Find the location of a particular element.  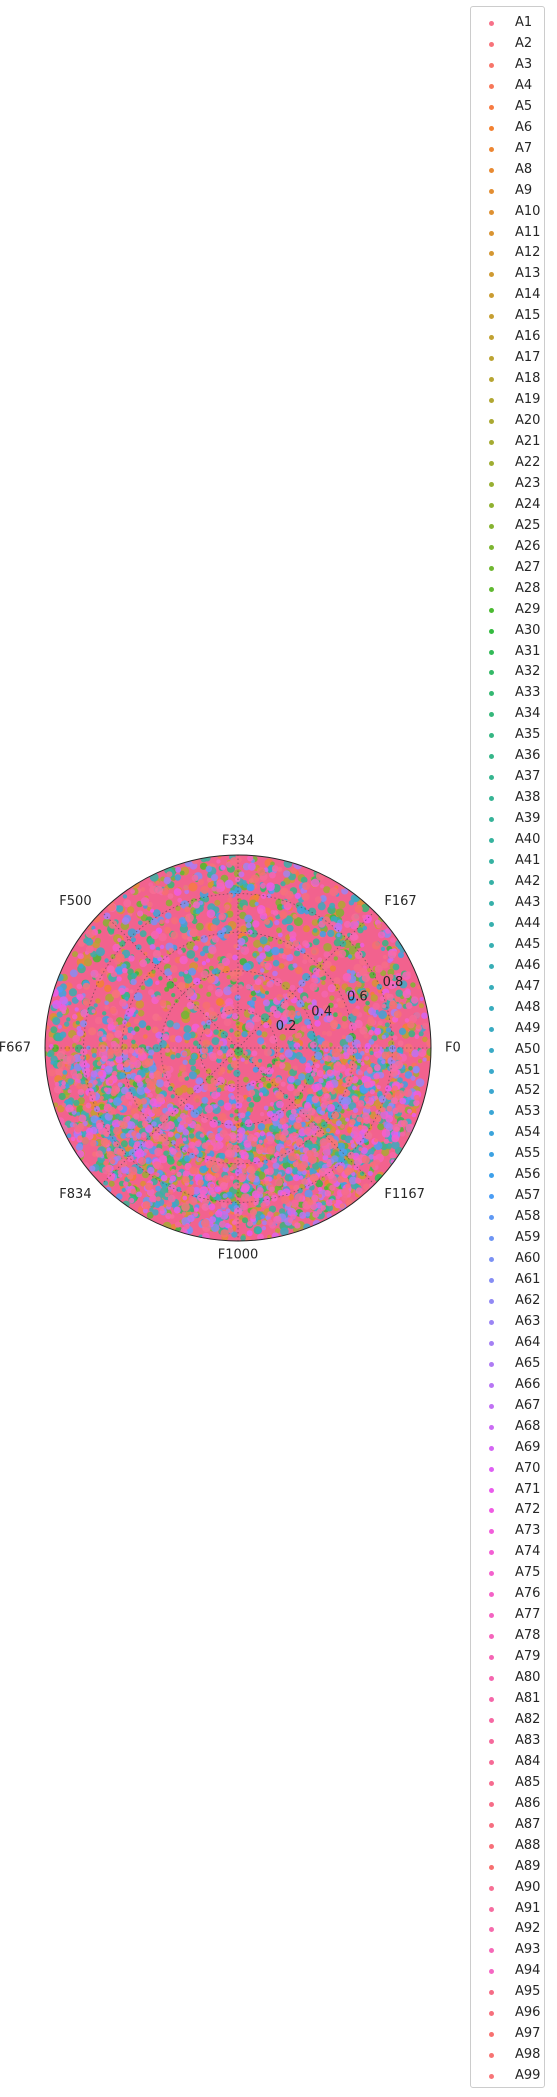

legend-item: A85 is located at coordinates (508, 1783).